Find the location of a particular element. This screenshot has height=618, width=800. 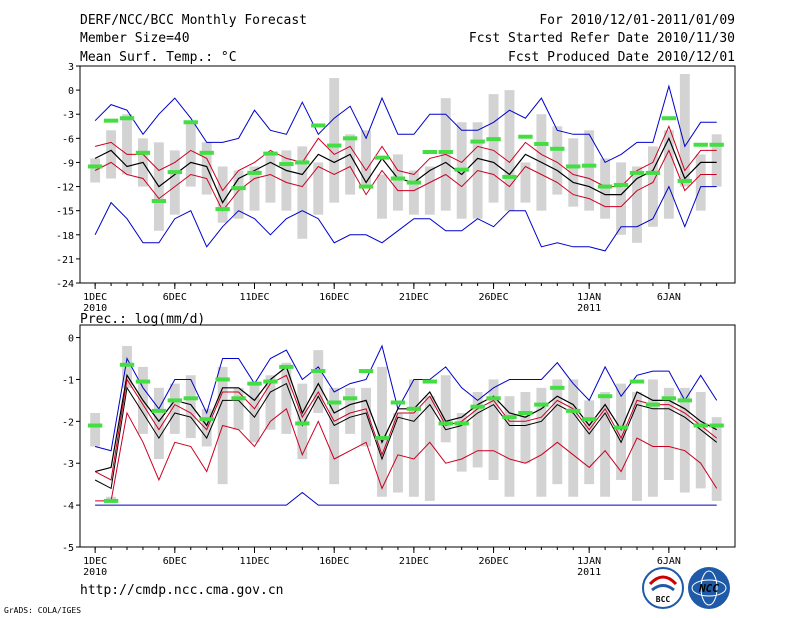

header-variable: Mean Surf. Temp.: °C is located at coordinates (158, 57).